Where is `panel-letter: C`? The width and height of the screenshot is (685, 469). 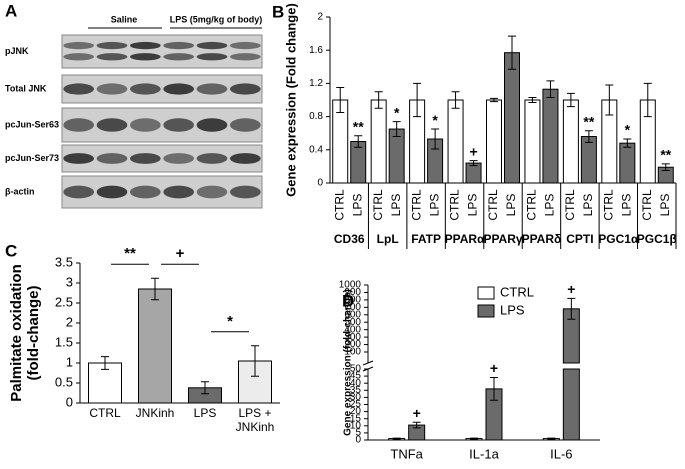 panel-letter: C is located at coordinates (11, 250).